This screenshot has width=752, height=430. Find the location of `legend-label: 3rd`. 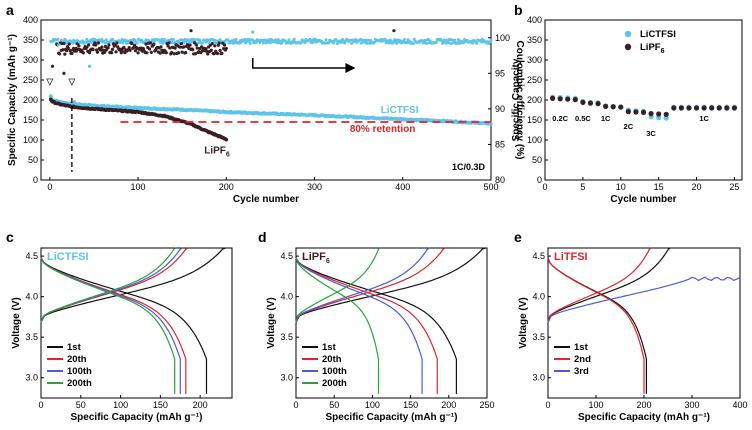

legend-label: 3rd is located at coordinates (581, 371).